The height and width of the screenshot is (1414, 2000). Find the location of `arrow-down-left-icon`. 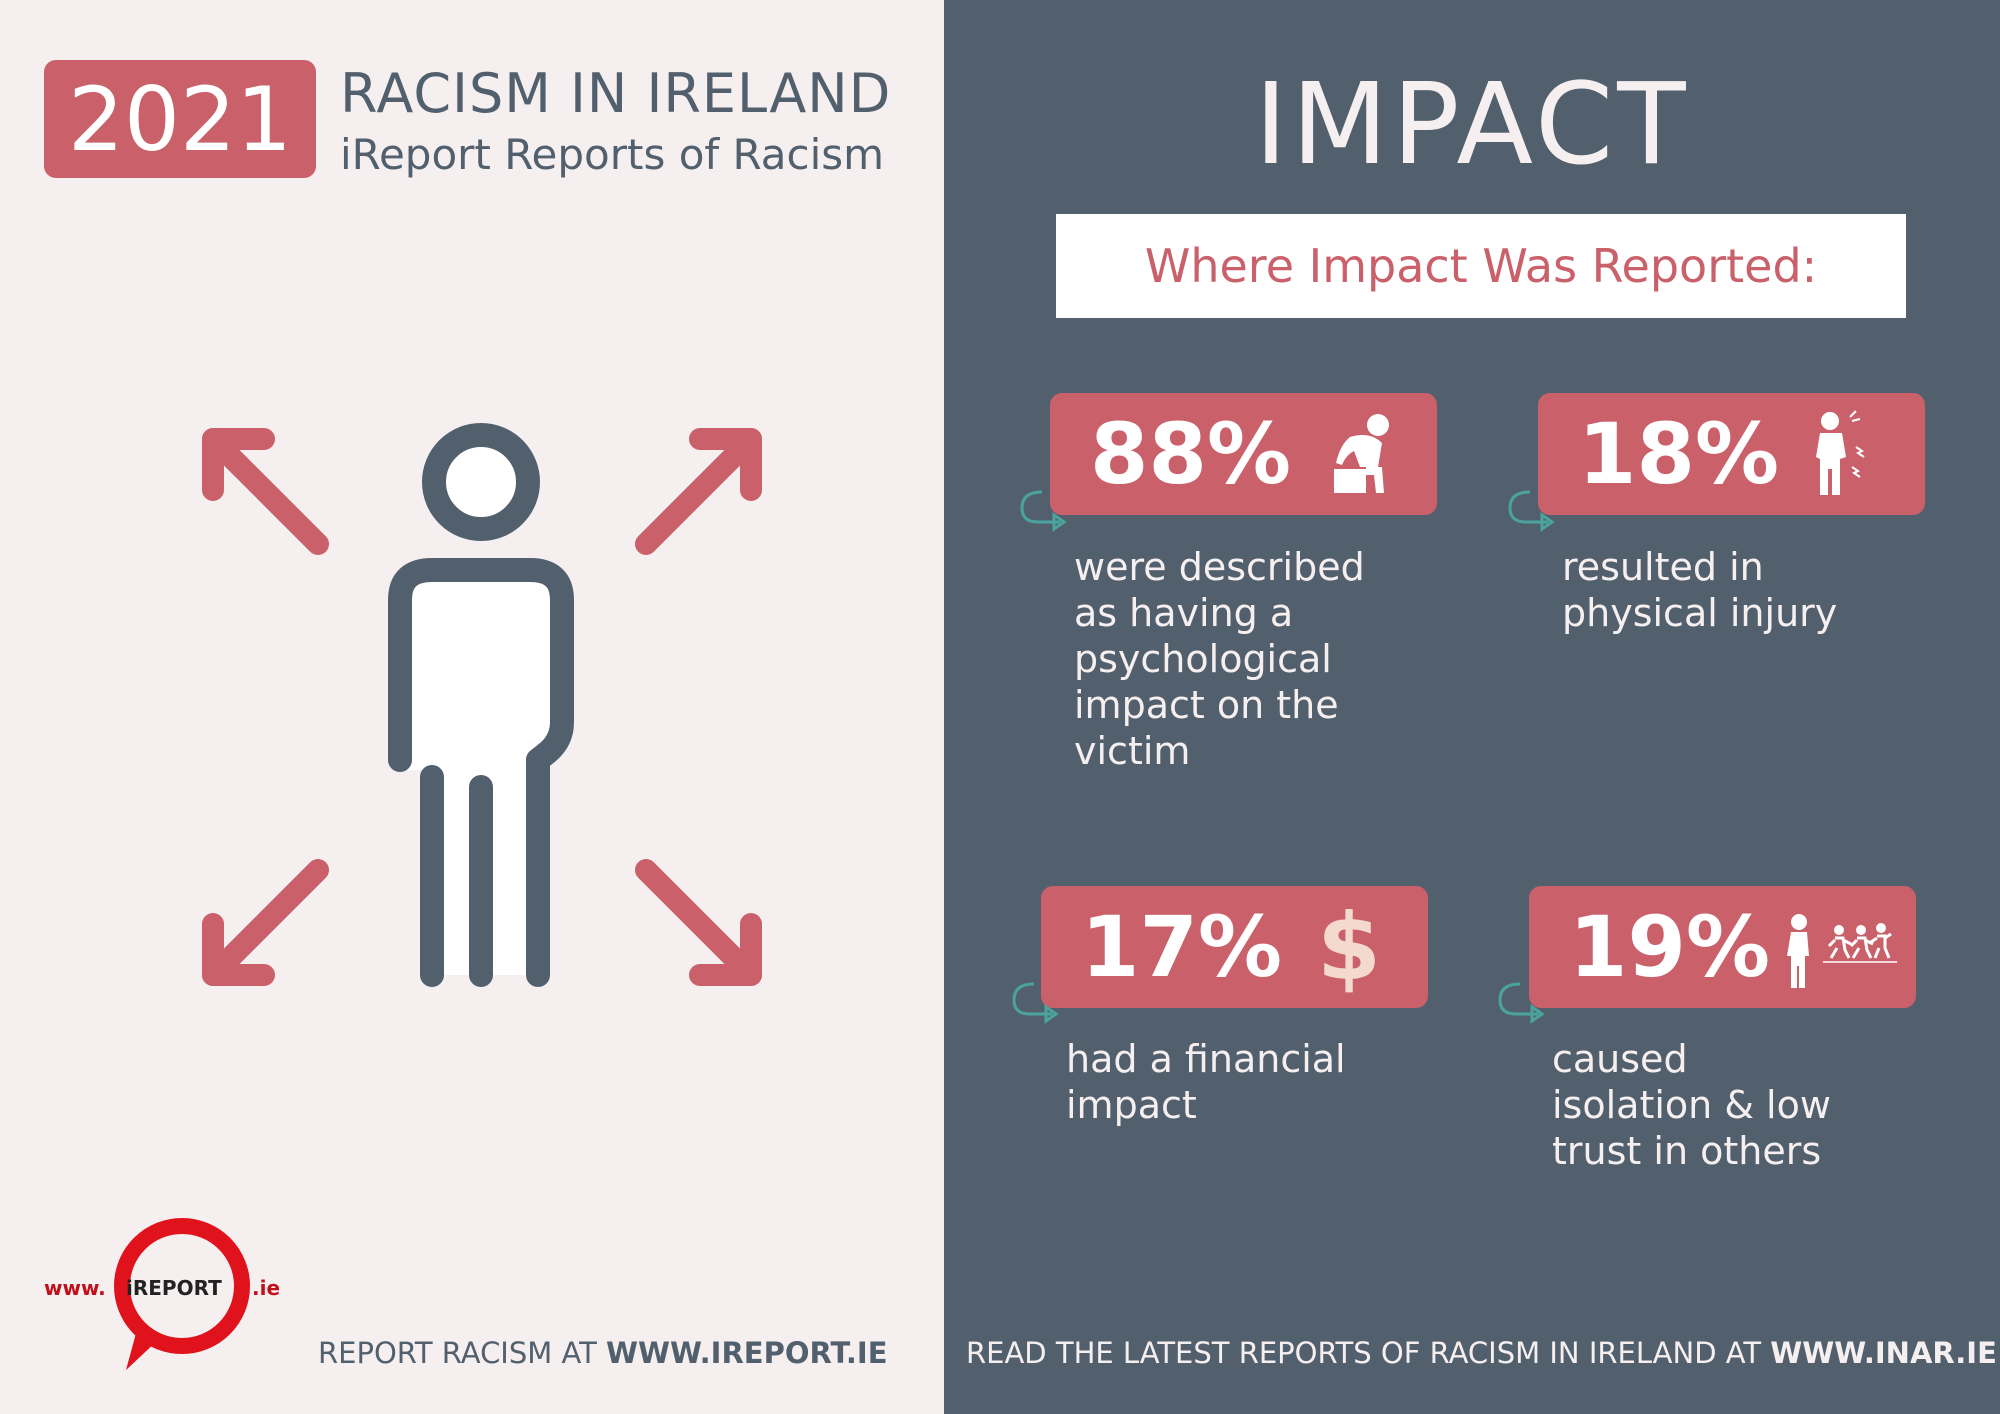

arrow-down-left-icon is located at coordinates (265, 922).